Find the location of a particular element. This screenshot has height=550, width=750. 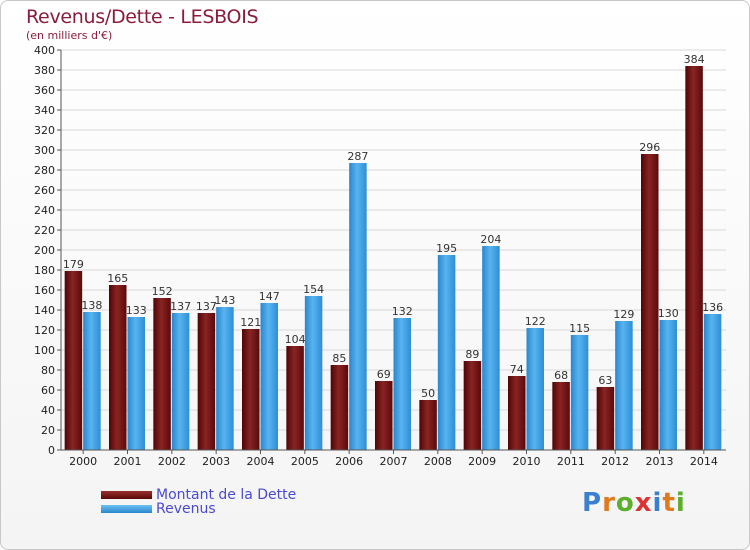

bar-revenus-2010 is located at coordinates (535, 389).